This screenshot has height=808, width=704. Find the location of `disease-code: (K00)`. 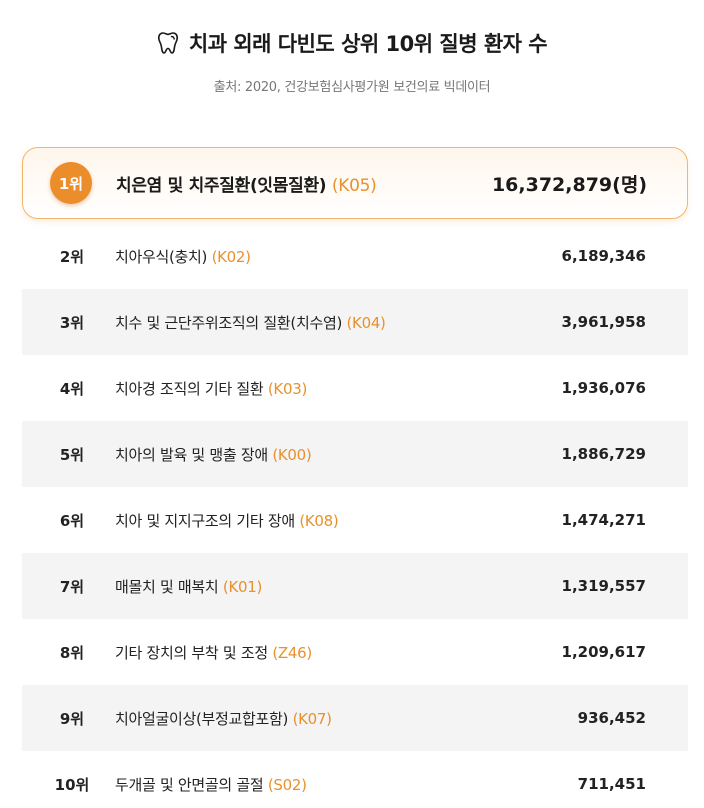

disease-code: (K00) is located at coordinates (292, 454).